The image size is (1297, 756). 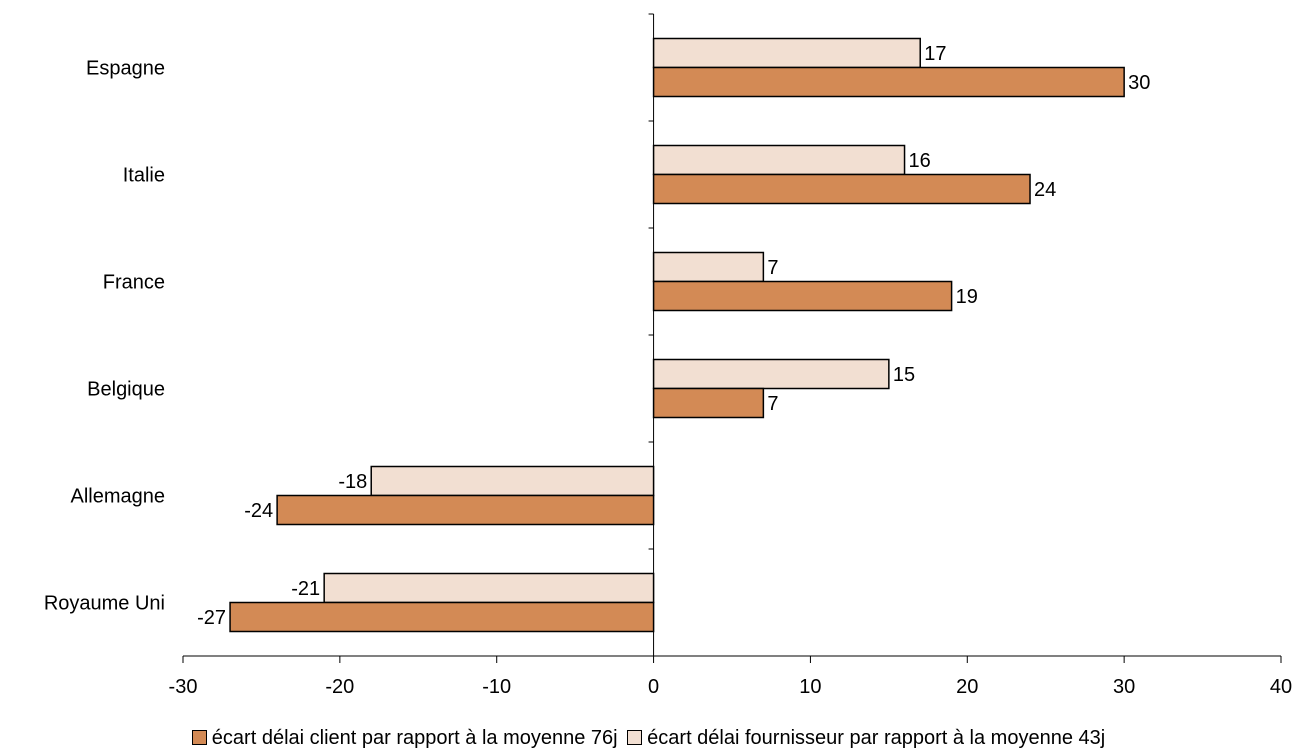 I want to click on x-tick-label: -20, so click(x=339, y=687).